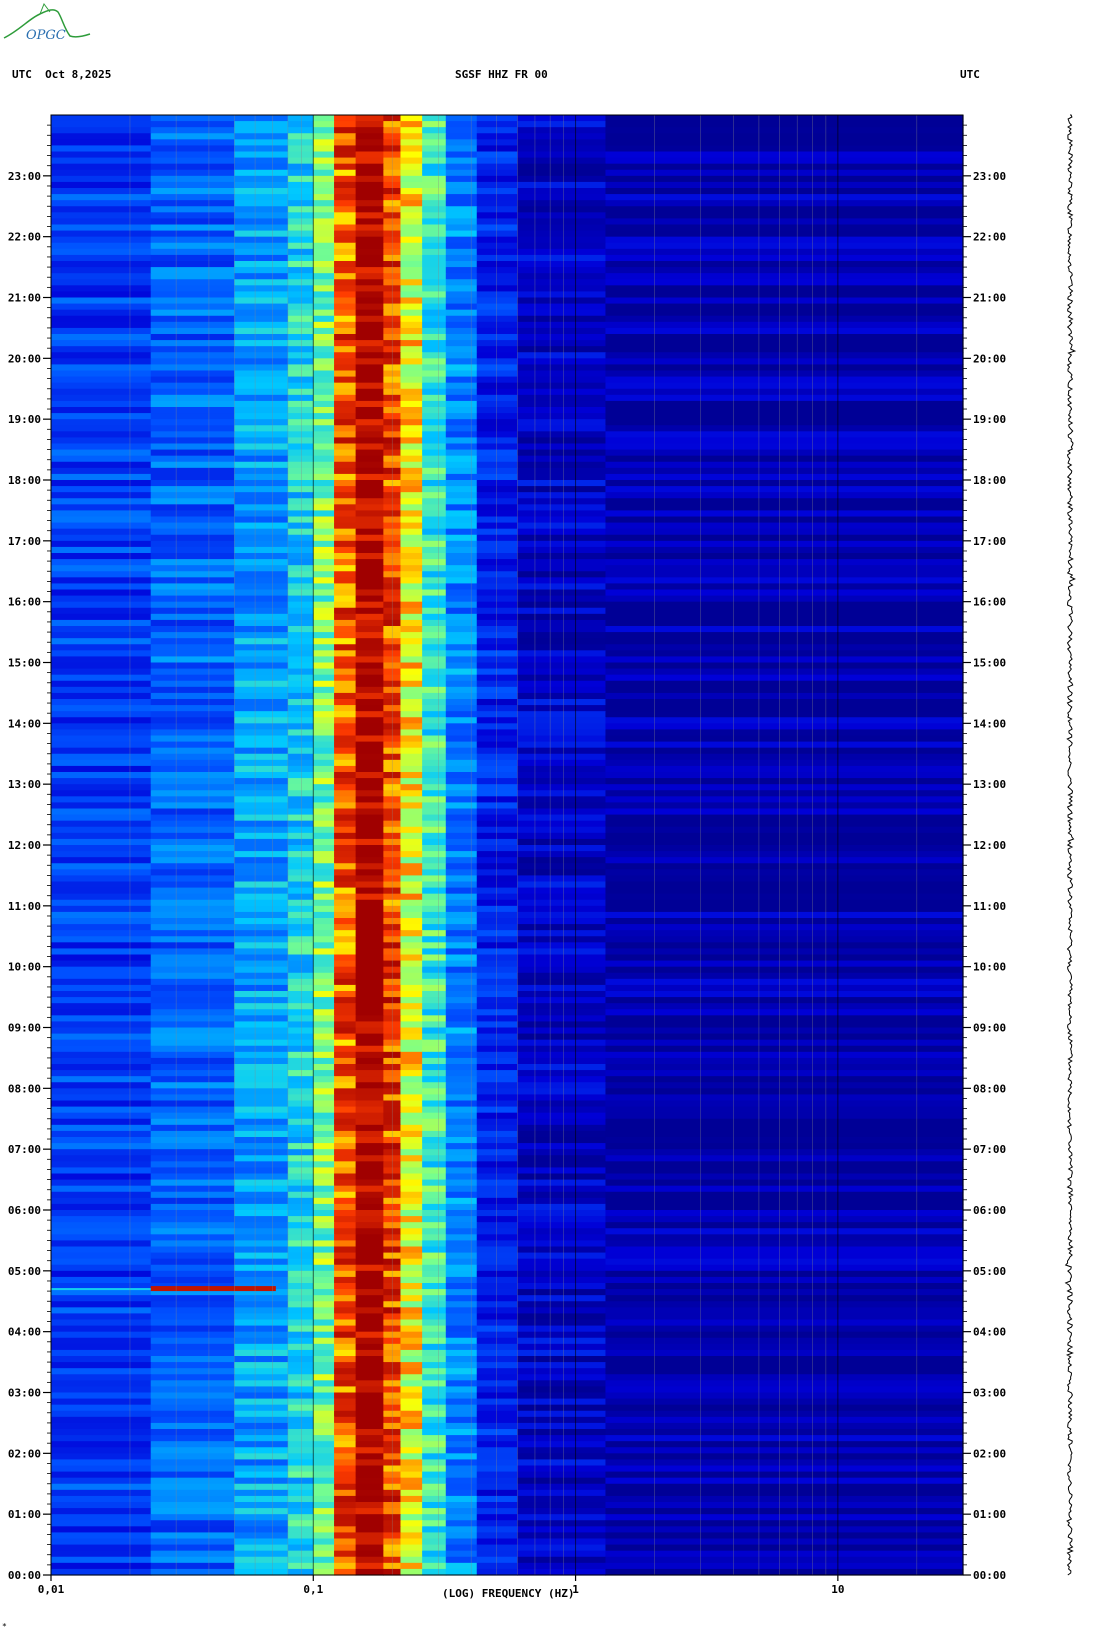 Image resolution: width=1102 pixels, height=1634 pixels. What do you see at coordinates (989, 845) in the screenshot?
I see `y-tick-label-right: 12:00` at bounding box center [989, 845].